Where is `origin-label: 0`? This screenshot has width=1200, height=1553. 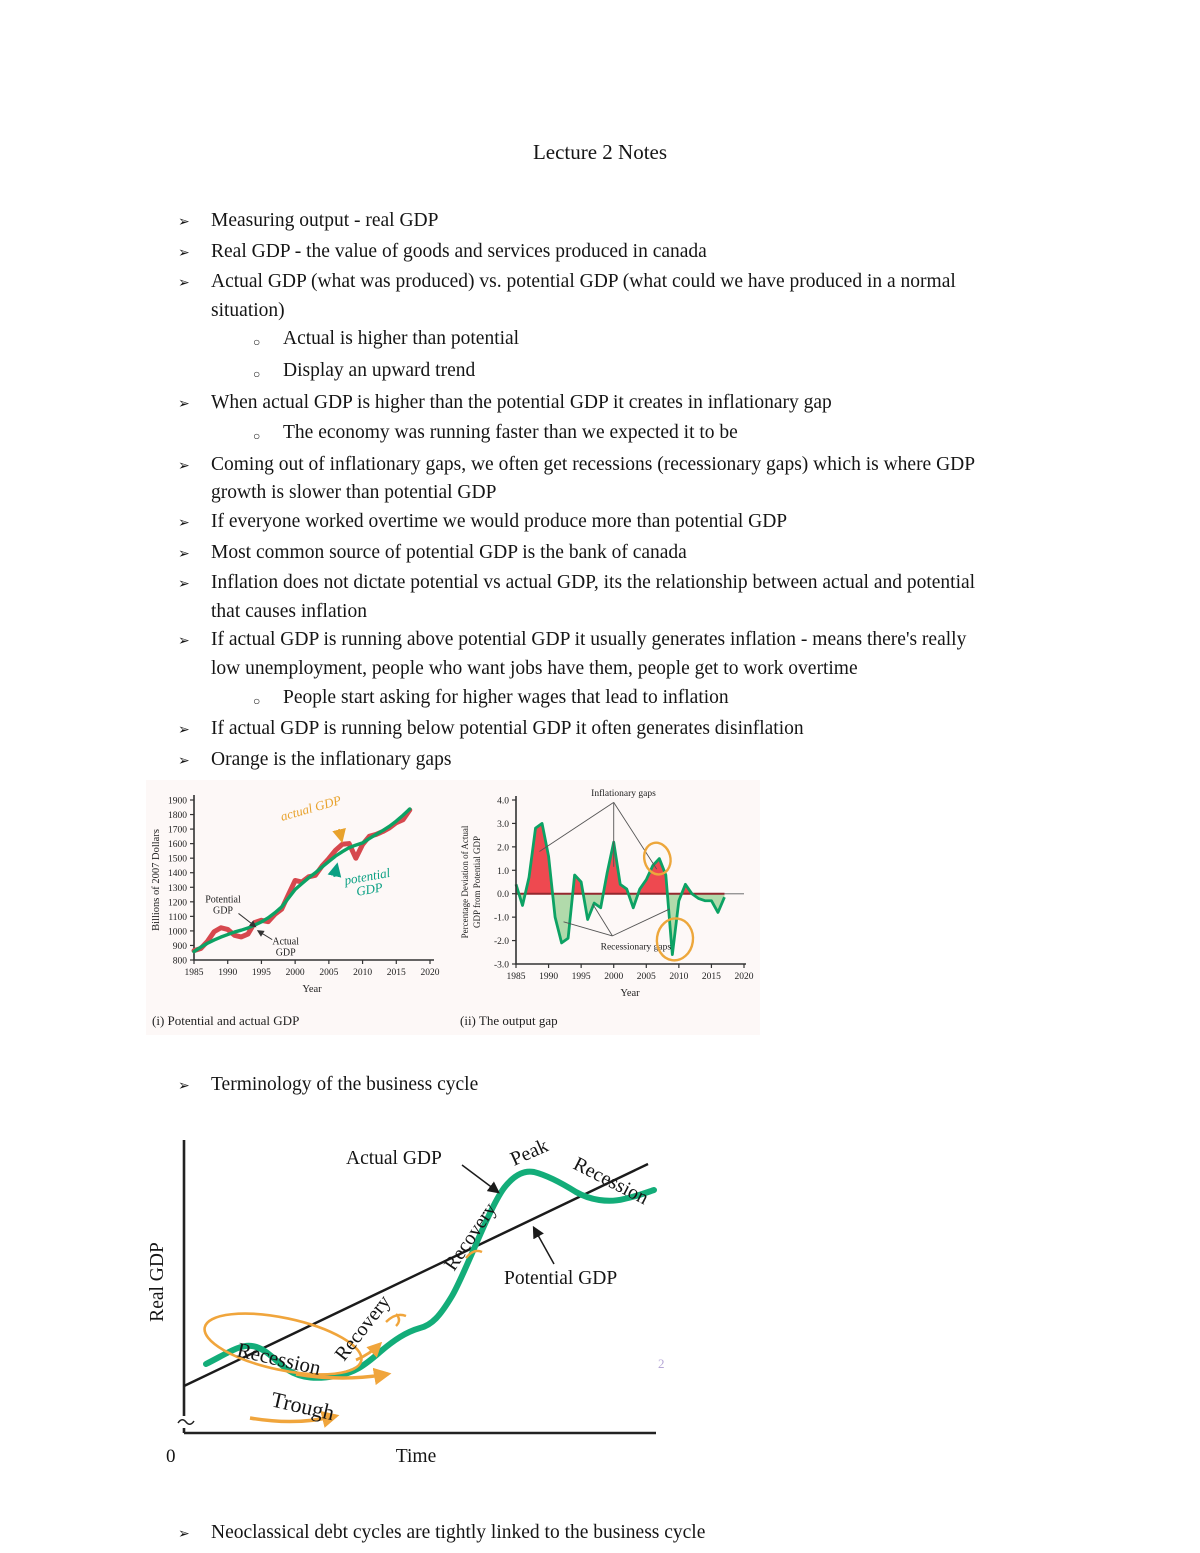 origin-label: 0 is located at coordinates (171, 1456).